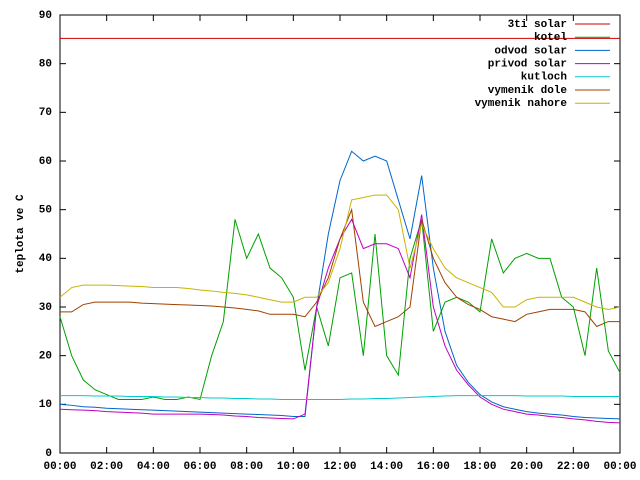  I want to click on legend-label: kutloch, so click(544, 78).